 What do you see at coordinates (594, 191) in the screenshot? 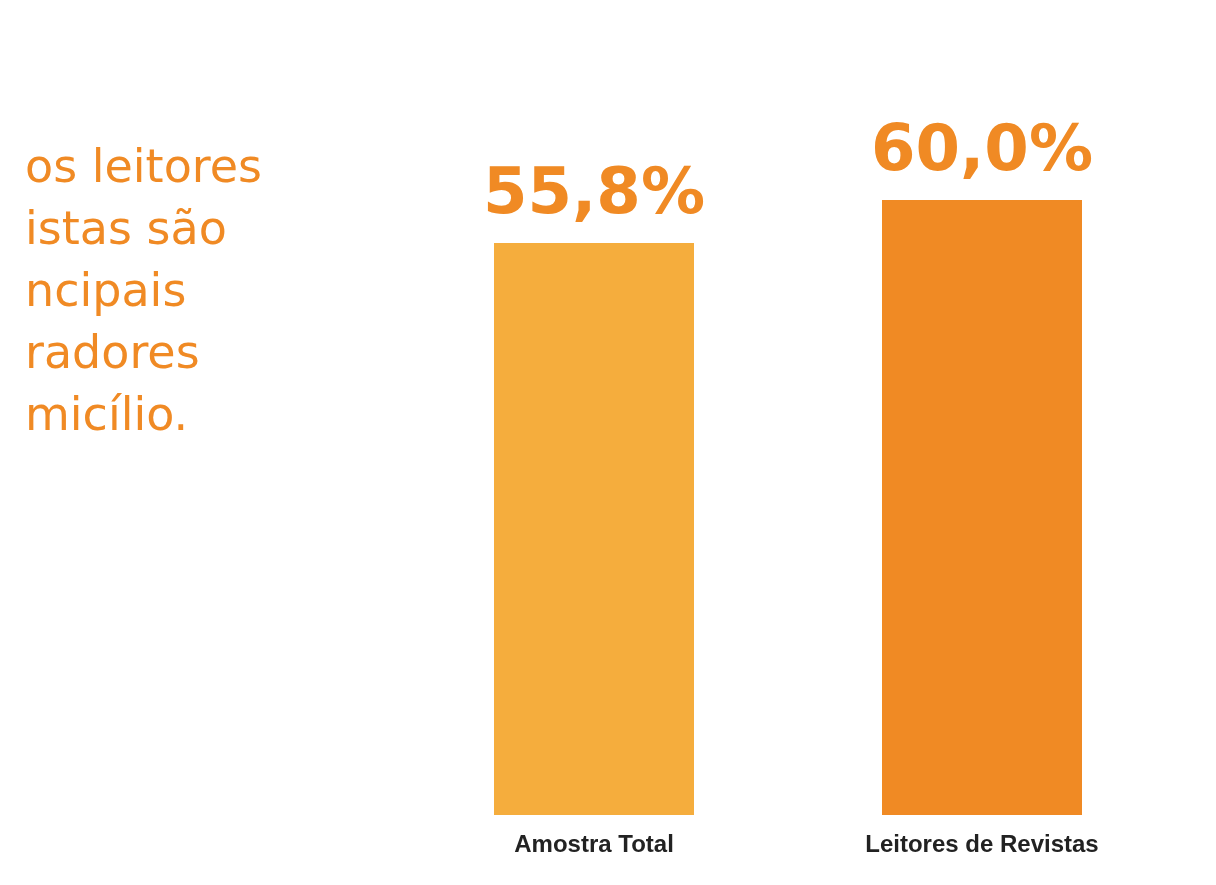
I see `data-label: 55,8%` at bounding box center [594, 191].